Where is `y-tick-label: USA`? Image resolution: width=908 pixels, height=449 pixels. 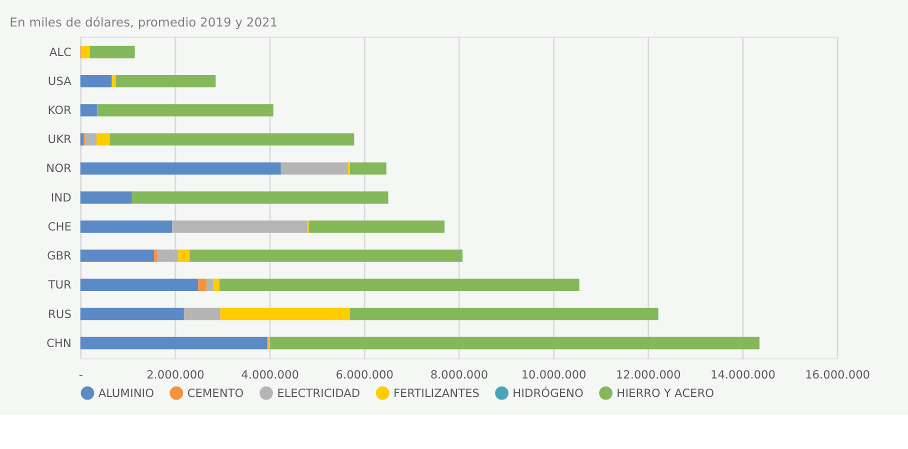
y-tick-label: USA is located at coordinates (60, 81).